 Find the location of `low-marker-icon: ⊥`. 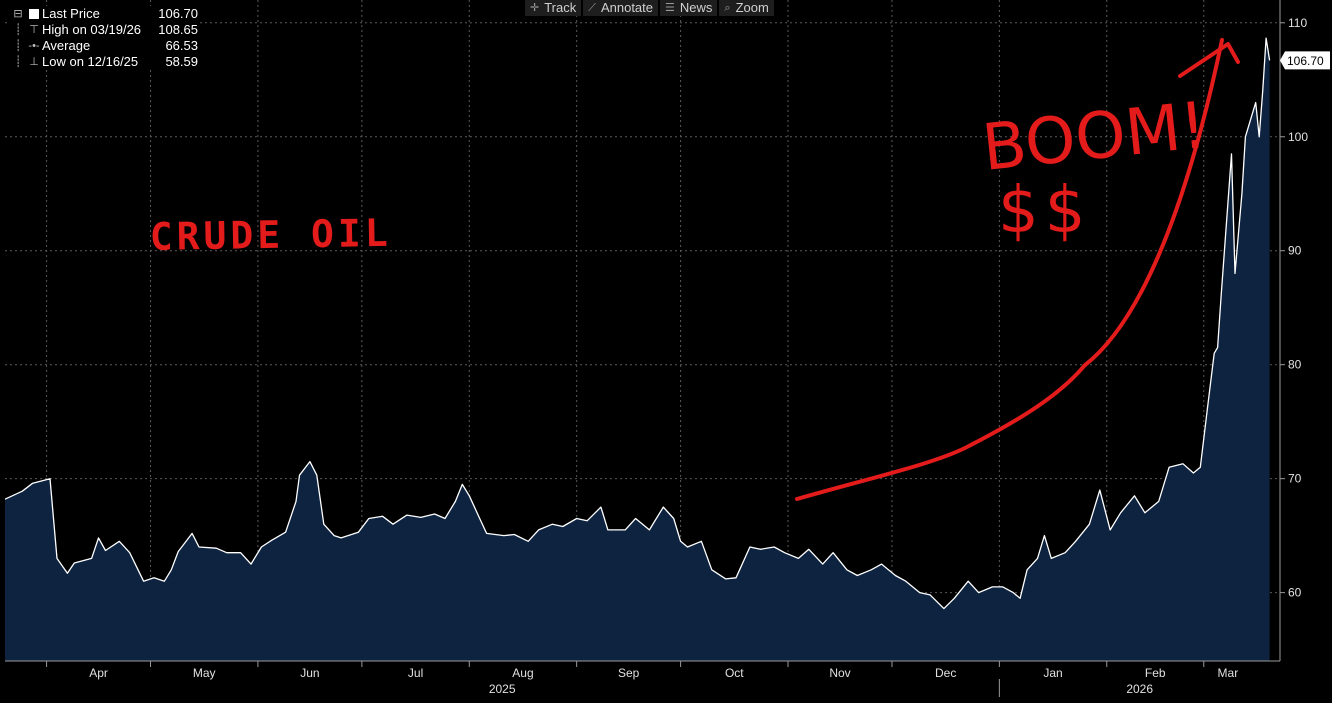

low-marker-icon: ⊥ is located at coordinates (34, 62).